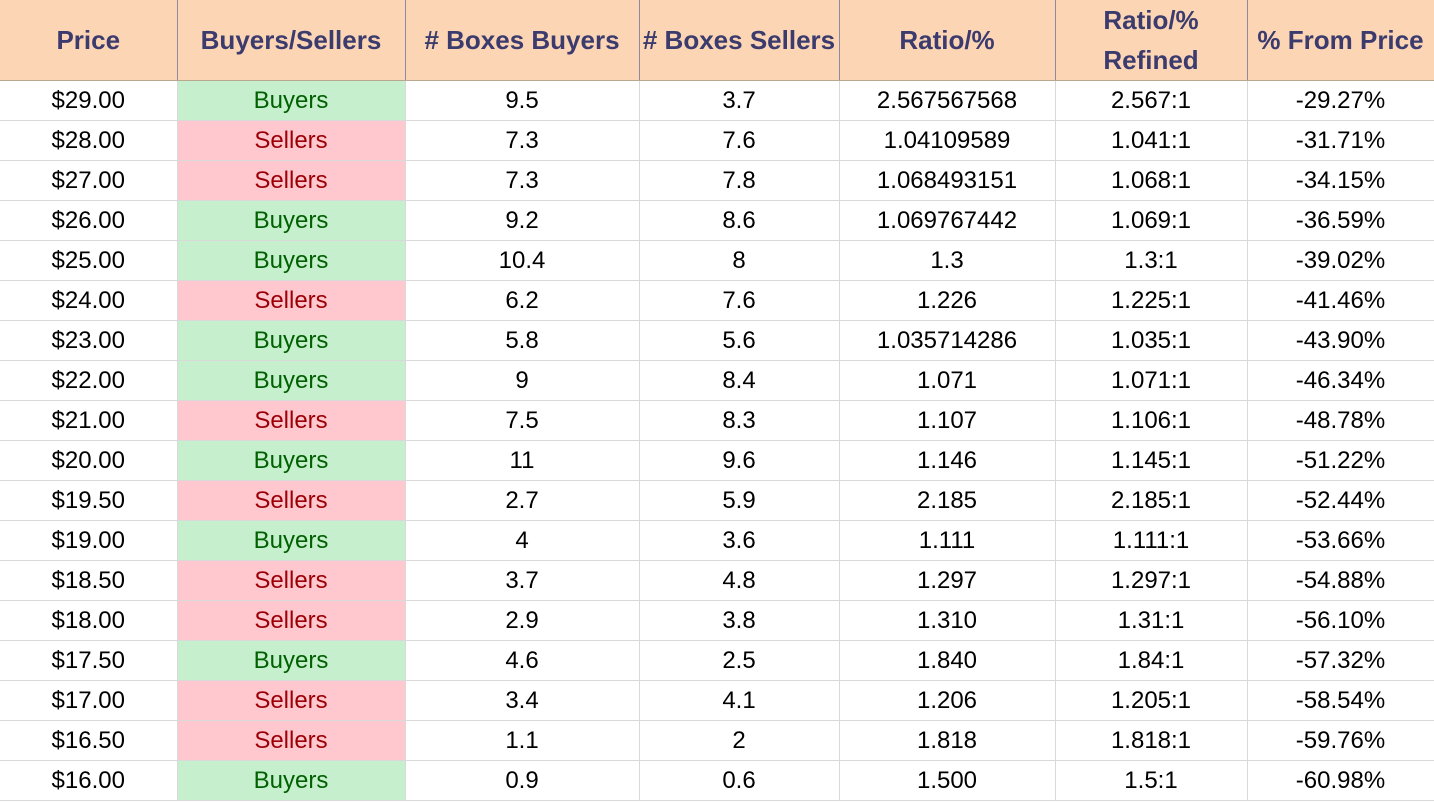  Describe the element at coordinates (739, 620) in the screenshot. I see `boxes-sellers-cell: 3.8` at that location.